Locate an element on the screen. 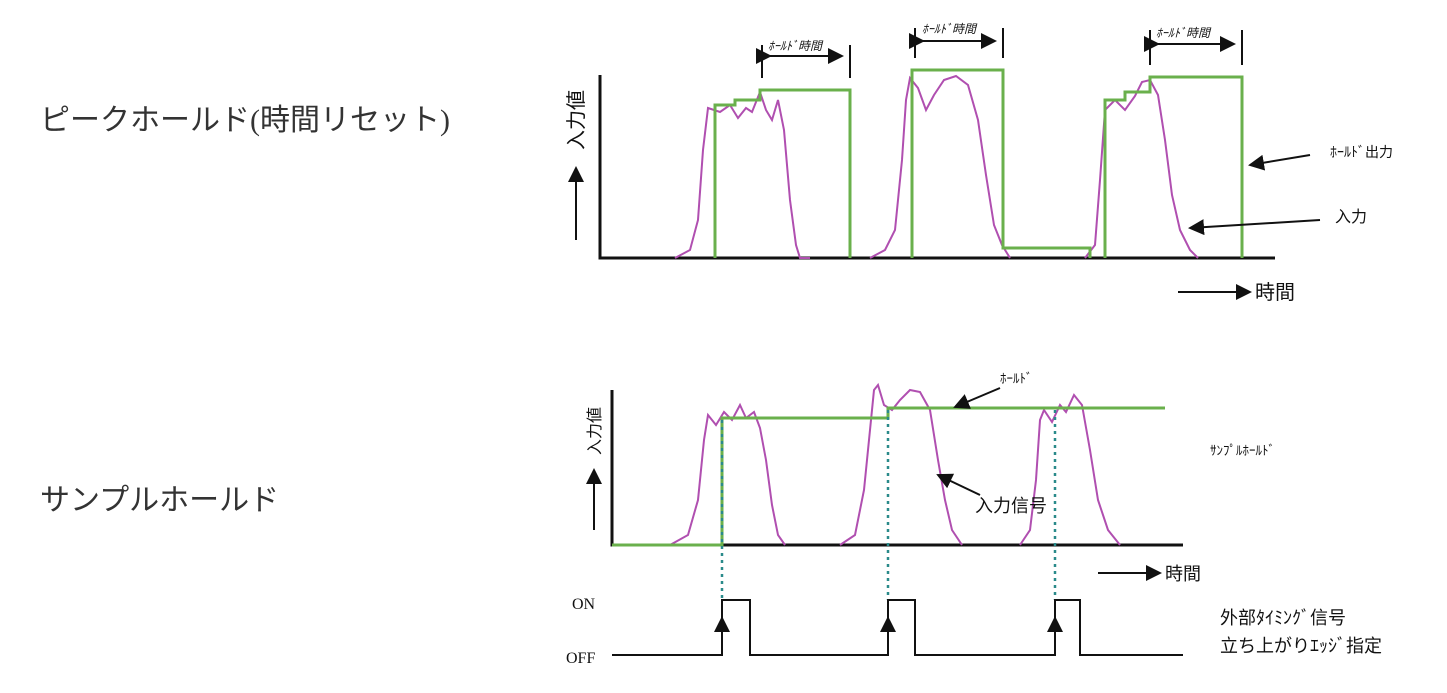 The width and height of the screenshot is (1447, 693). off-label: OFF is located at coordinates (580, 658).